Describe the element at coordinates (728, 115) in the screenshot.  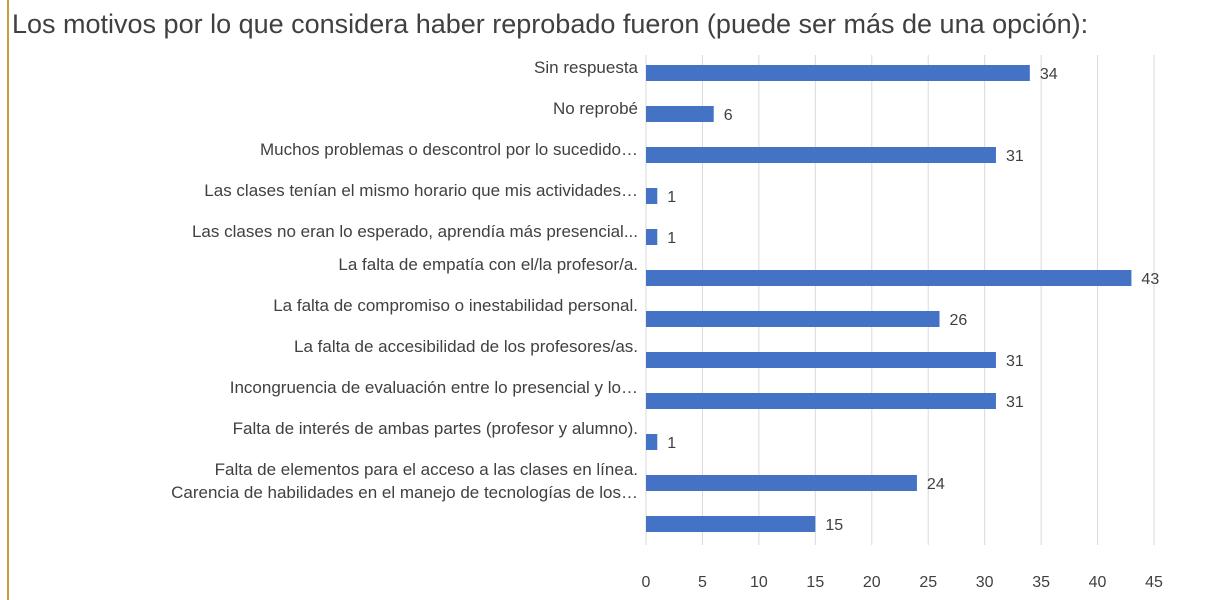
I see `value-label: 6` at that location.